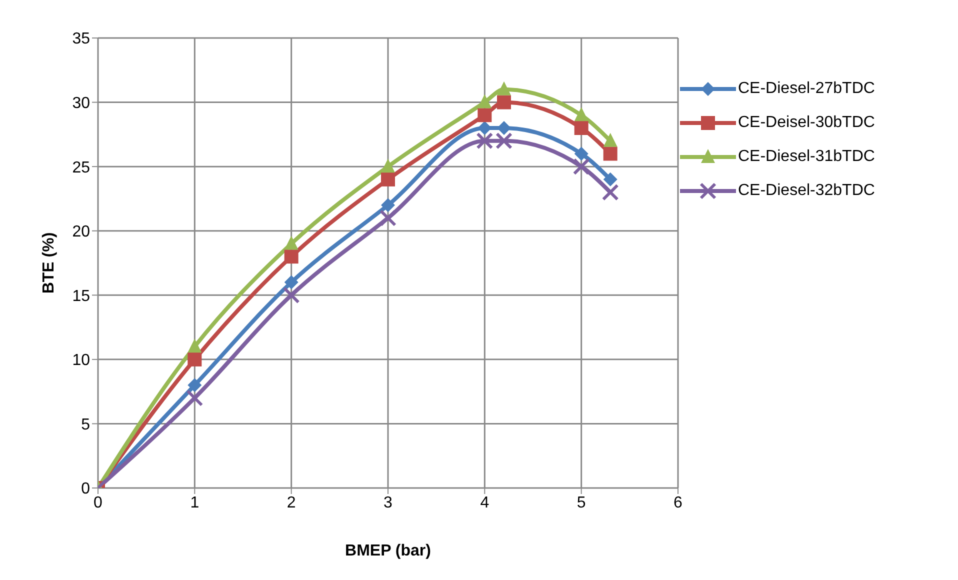 The width and height of the screenshot is (958, 580). Describe the element at coordinates (81, 296) in the screenshot. I see `y-tick-label: 15` at that location.